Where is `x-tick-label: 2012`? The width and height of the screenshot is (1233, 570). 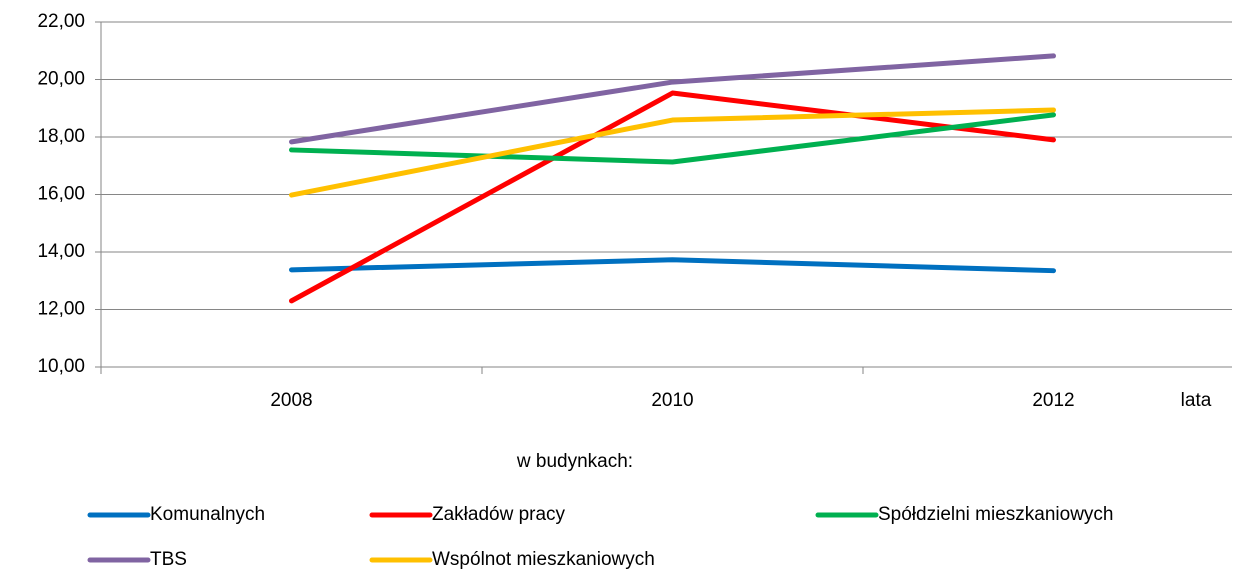 x-tick-label: 2012 is located at coordinates (1053, 400).